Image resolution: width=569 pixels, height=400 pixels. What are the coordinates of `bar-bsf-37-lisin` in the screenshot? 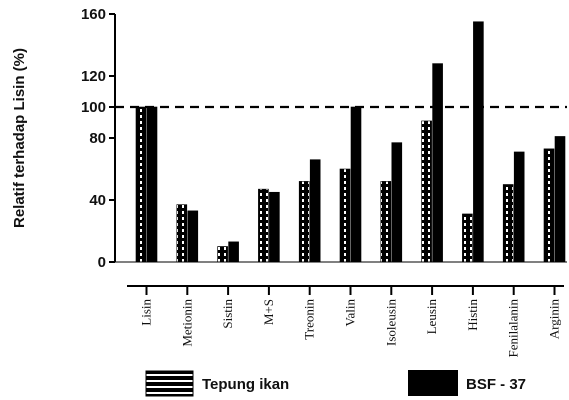 It's located at (152, 184).